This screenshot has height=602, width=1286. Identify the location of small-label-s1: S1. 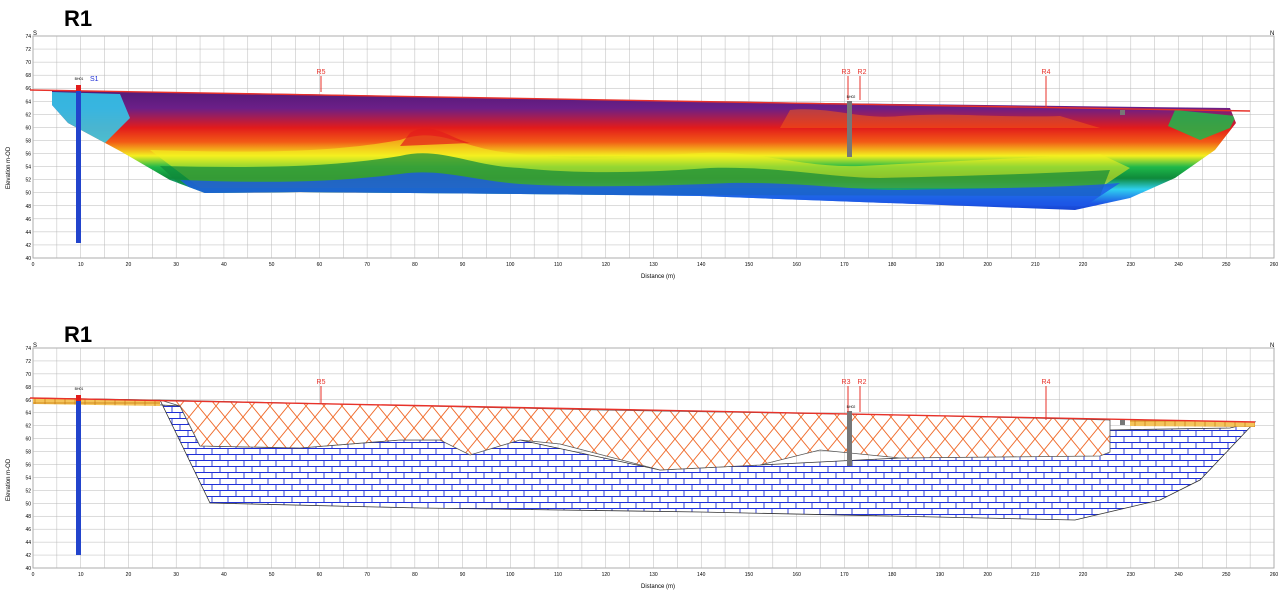
(94, 79).